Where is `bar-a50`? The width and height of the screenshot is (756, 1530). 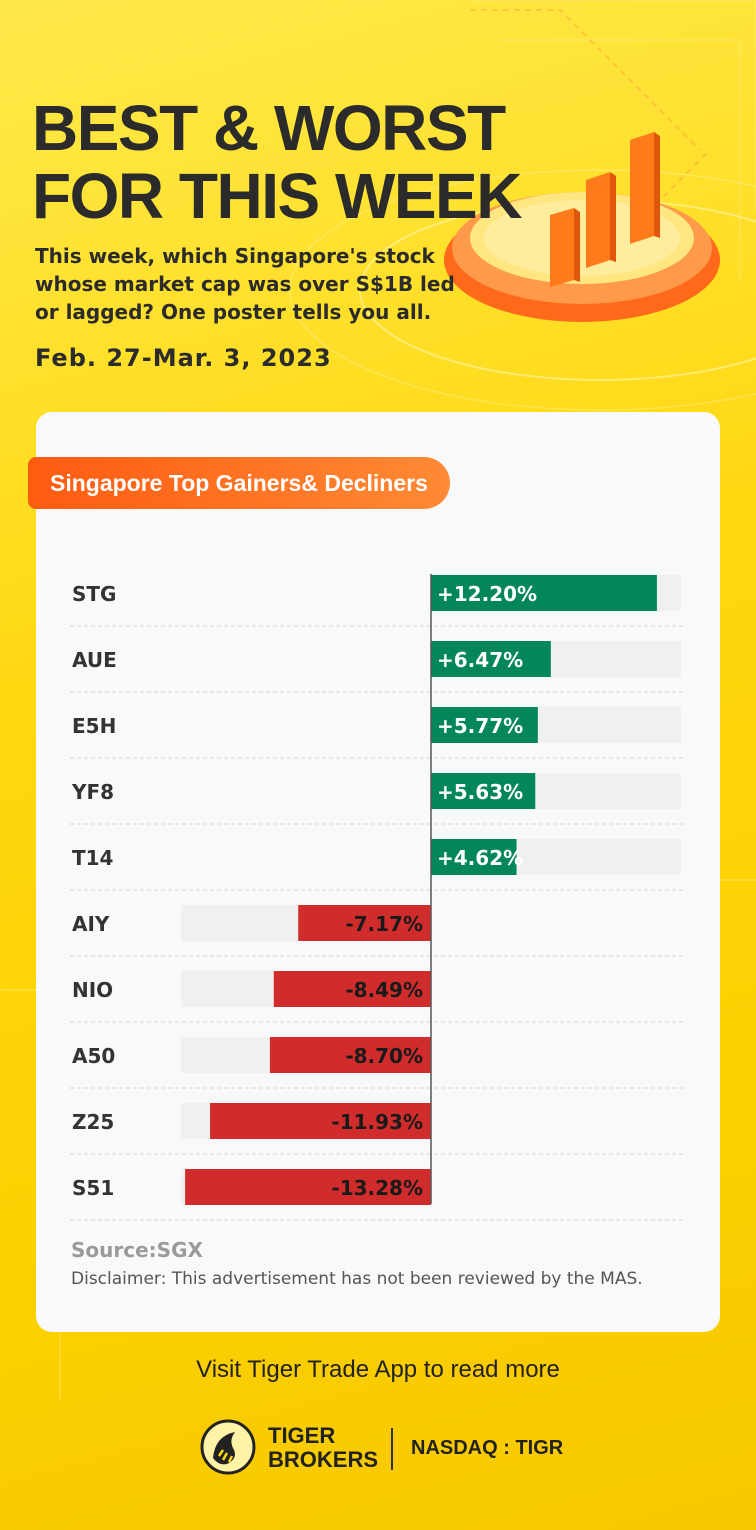 bar-a50 is located at coordinates (350, 1055).